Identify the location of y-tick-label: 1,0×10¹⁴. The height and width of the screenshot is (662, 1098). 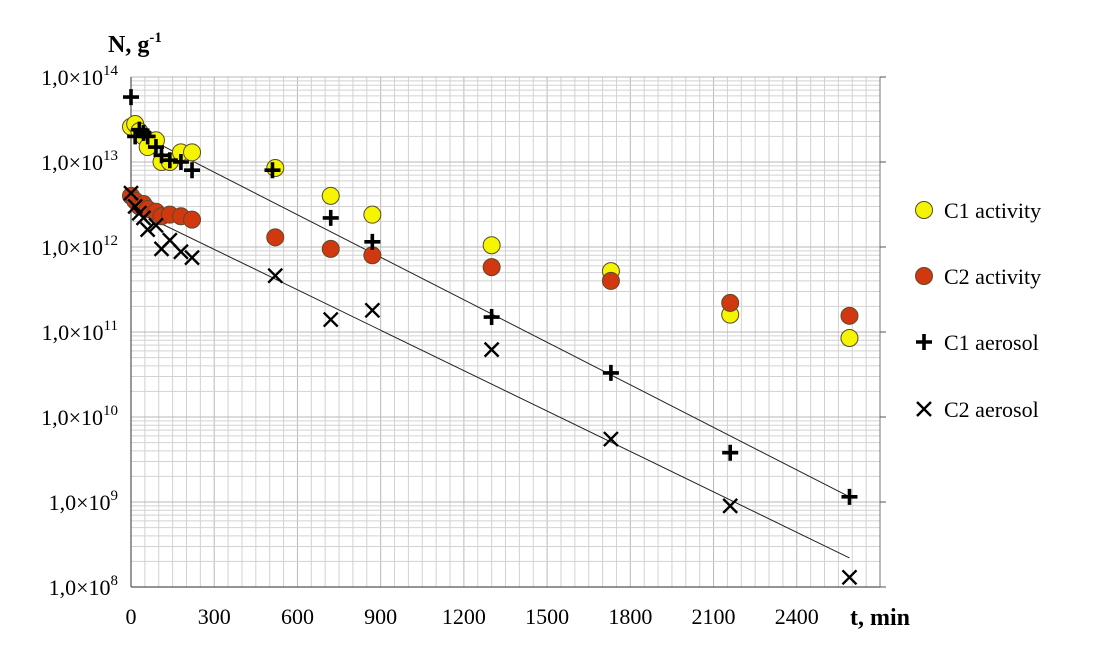
(79, 76).